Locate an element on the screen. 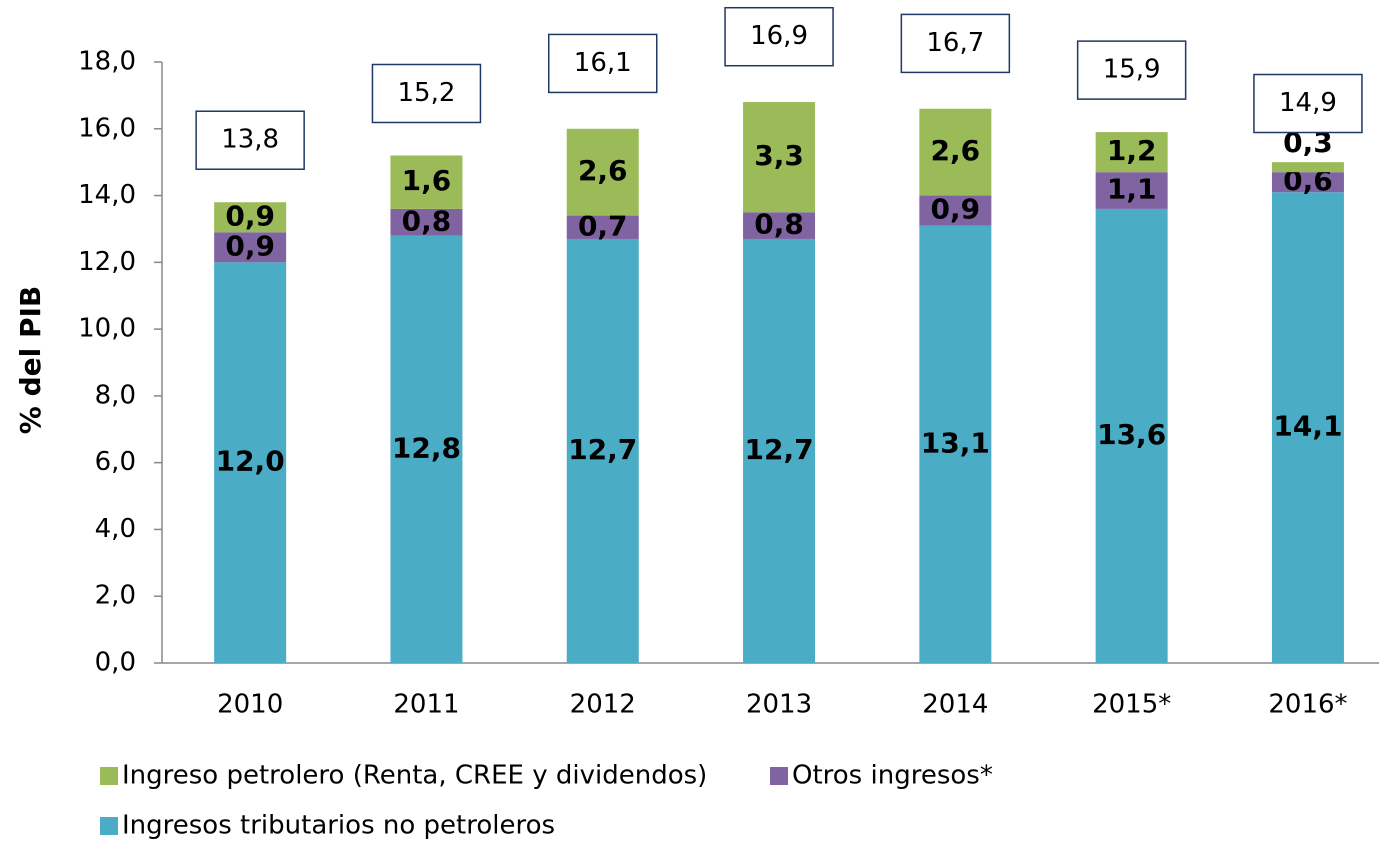 This screenshot has height=853, width=1379. total-label: 13,8 is located at coordinates (250, 140).